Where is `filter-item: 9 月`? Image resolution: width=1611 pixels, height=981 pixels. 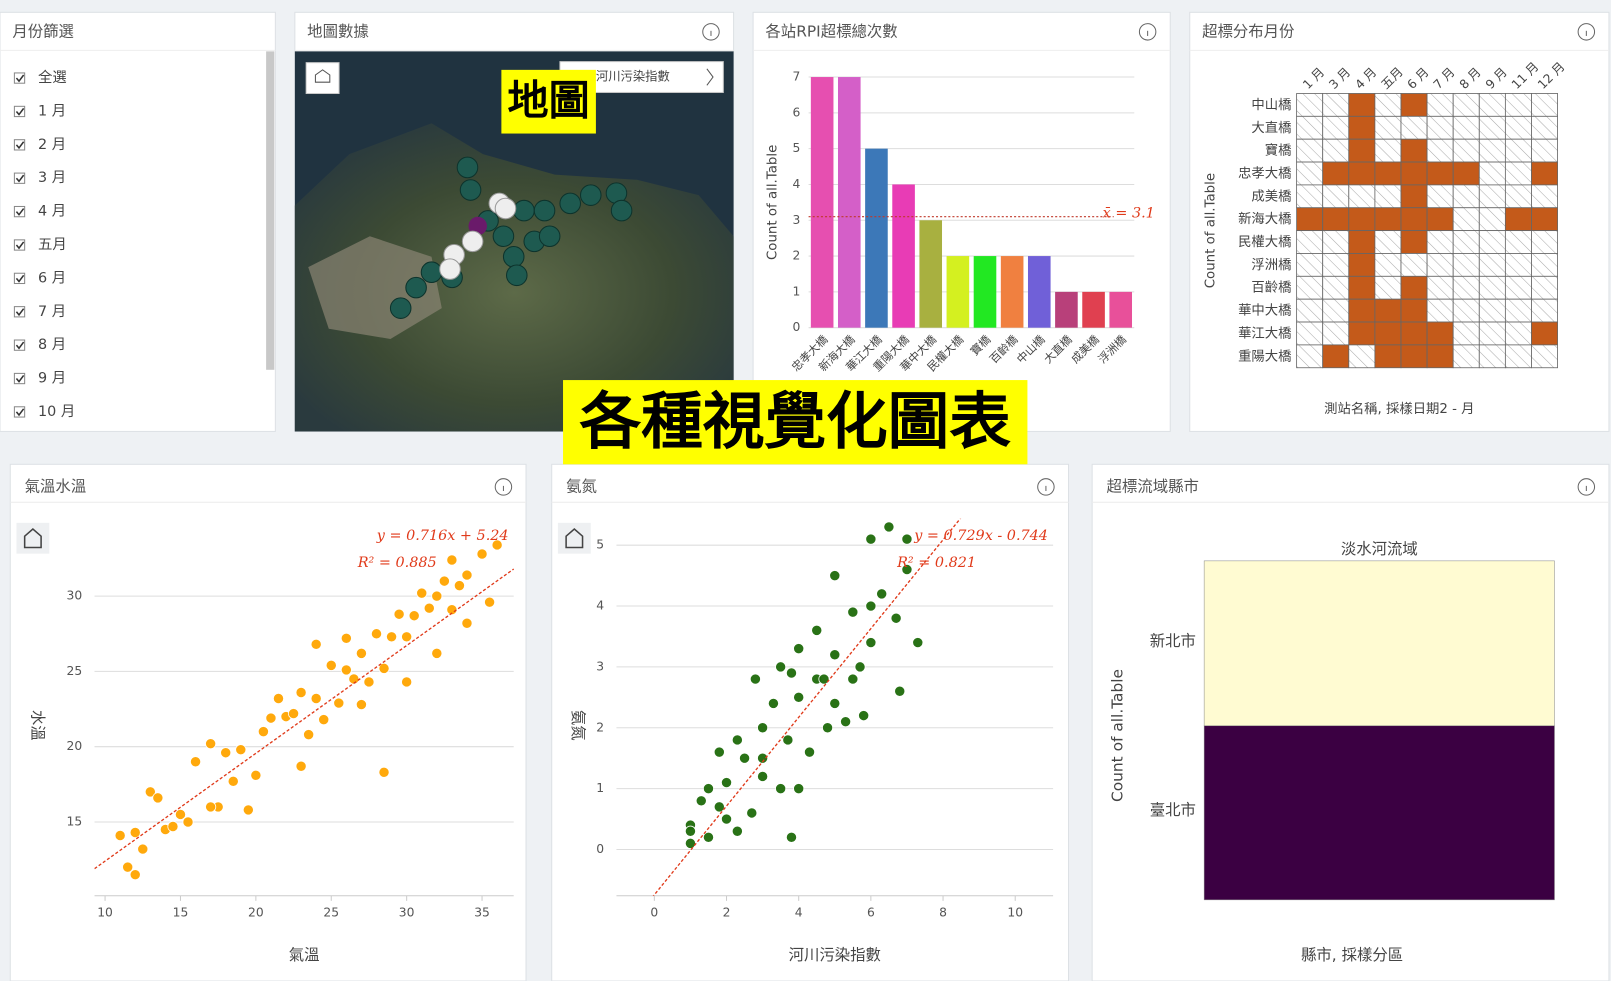
filter-item: 9 月 is located at coordinates (52, 379).